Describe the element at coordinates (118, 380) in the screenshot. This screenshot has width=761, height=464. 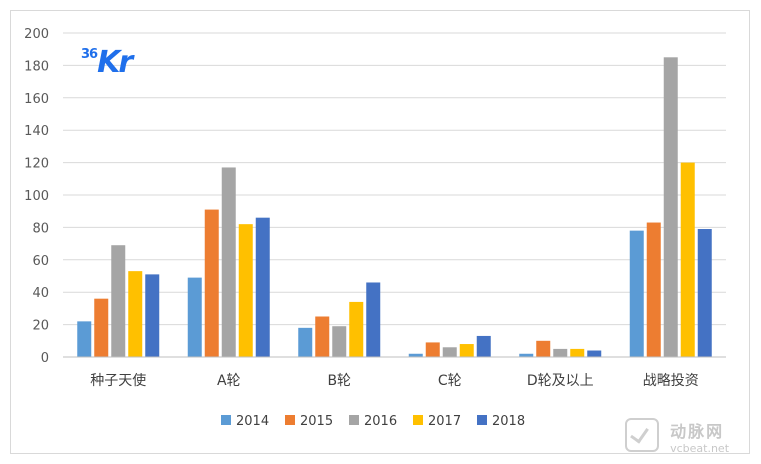
I see `x-category-label: 种子天使` at that location.